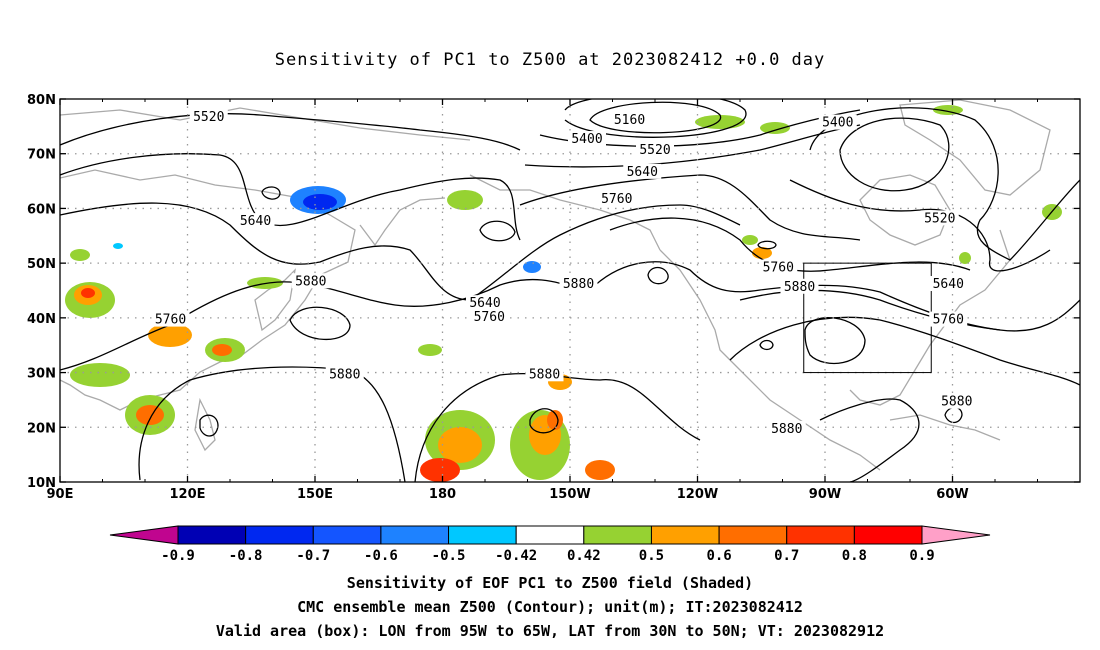 The width and height of the screenshot is (1100, 650). Describe the element at coordinates (402, 222) in the screenshot. I see `coastline-kamchatka` at that location.